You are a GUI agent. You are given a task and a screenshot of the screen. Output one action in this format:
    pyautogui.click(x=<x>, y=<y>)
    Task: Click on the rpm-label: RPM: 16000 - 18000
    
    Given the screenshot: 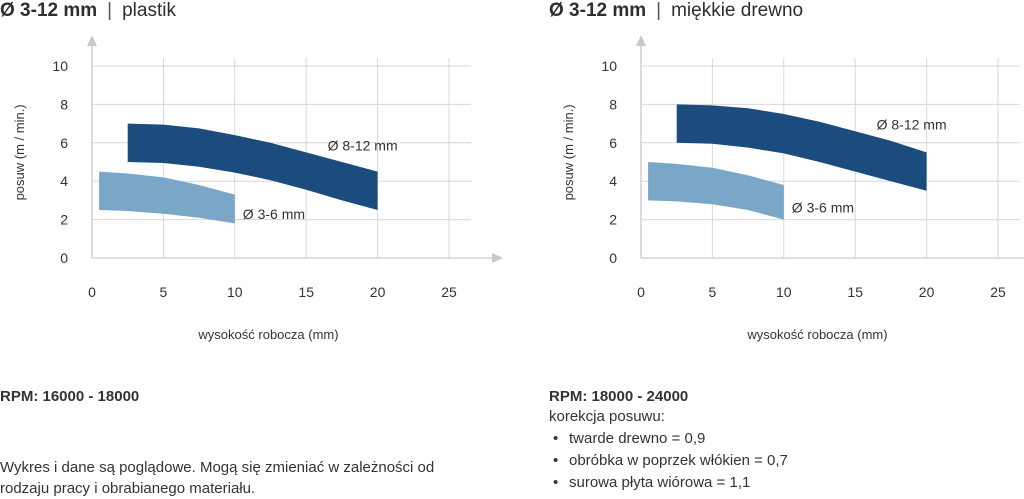 What is the action you would take?
    pyautogui.click(x=70, y=396)
    